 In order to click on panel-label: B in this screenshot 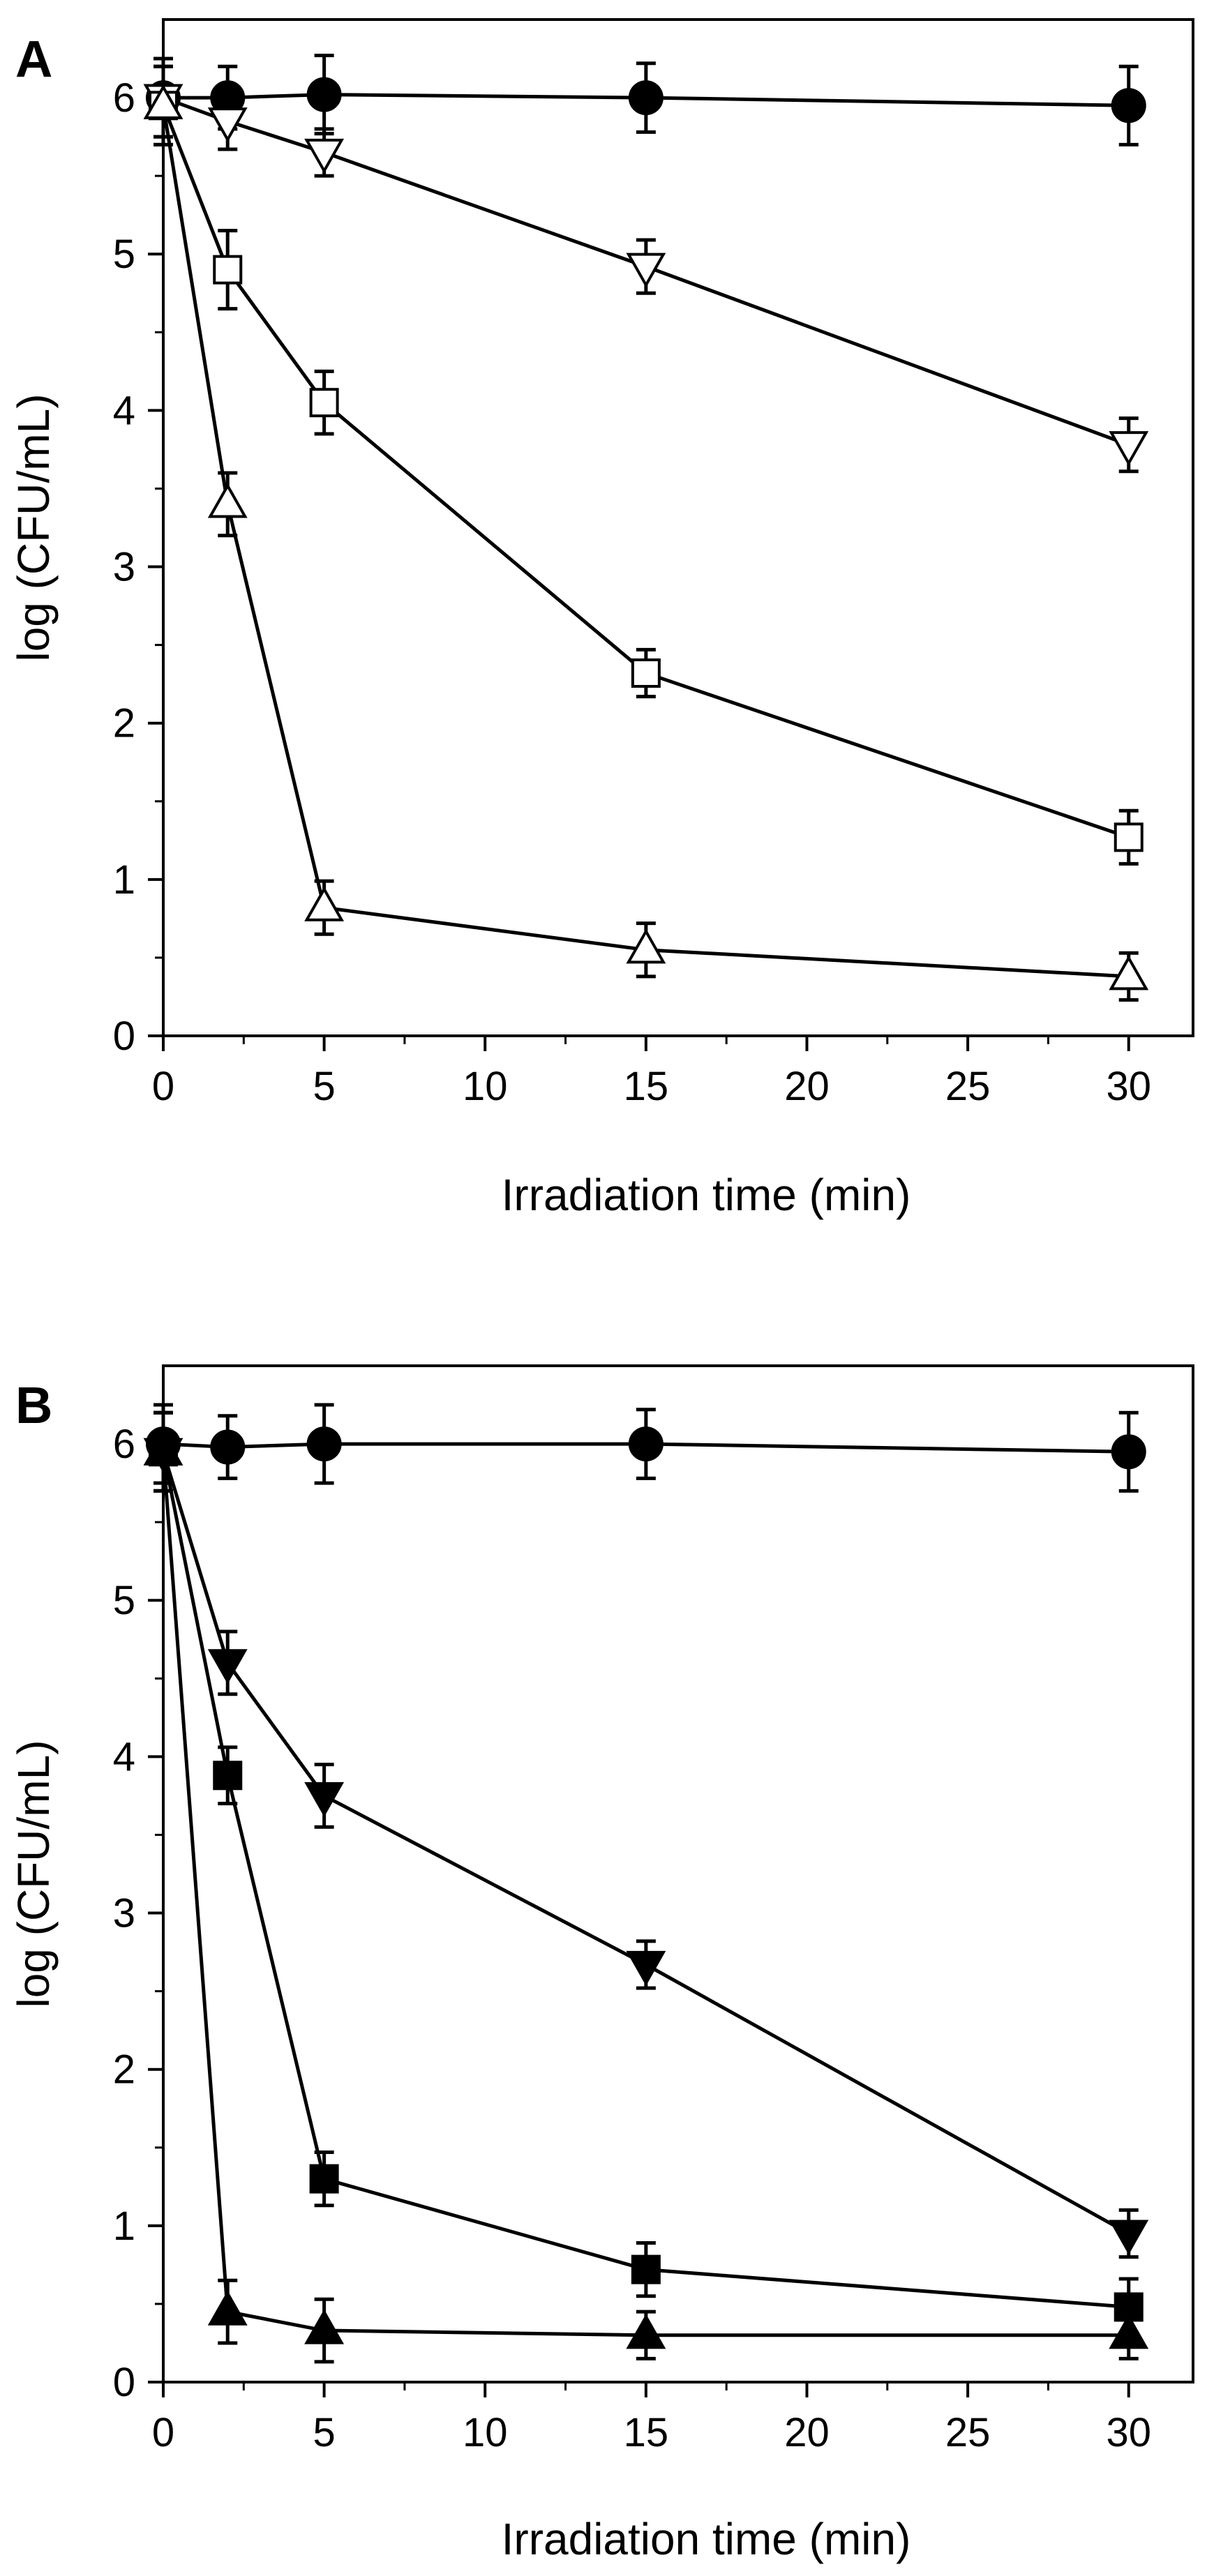, I will do `click(33, 1405)`.